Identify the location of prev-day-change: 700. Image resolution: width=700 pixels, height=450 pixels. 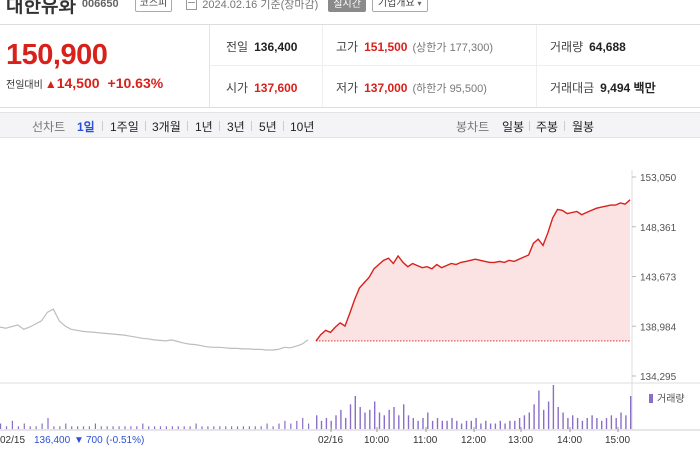
(94, 440).